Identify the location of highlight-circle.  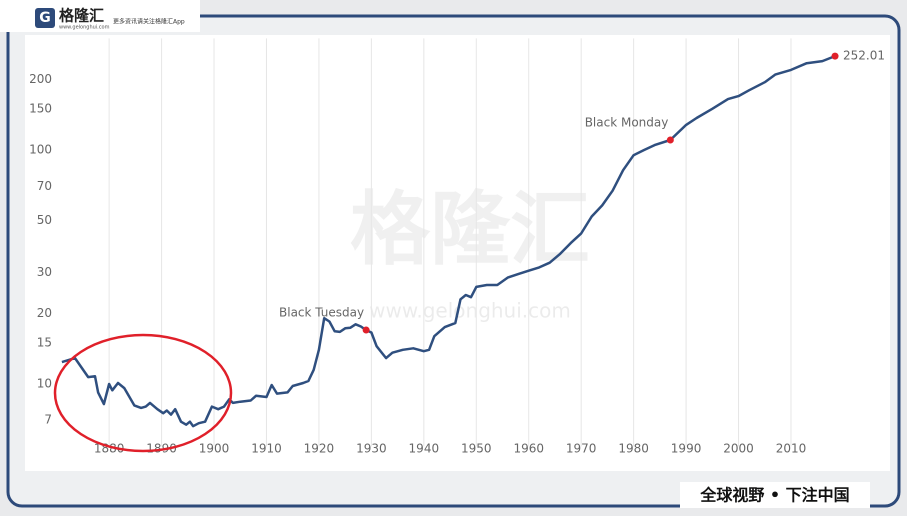
(143, 393).